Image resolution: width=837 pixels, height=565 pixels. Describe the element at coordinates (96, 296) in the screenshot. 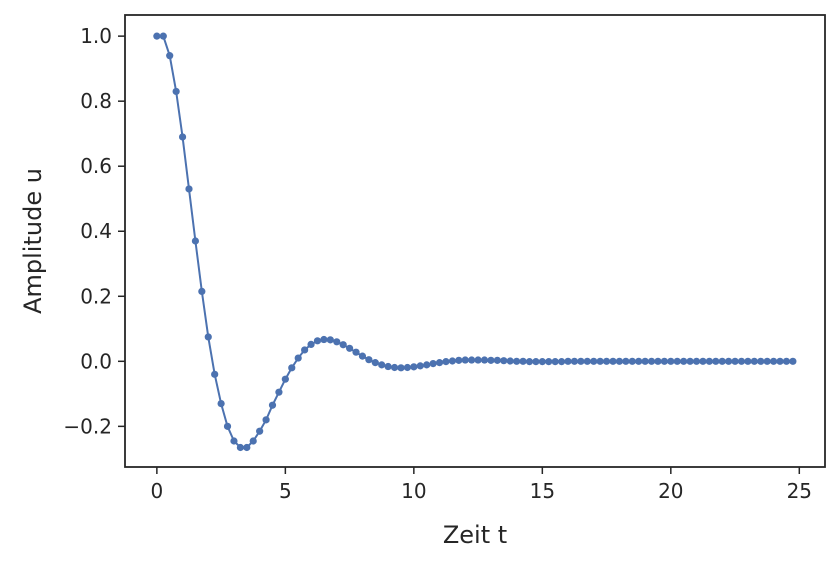

I see `y-tick-label: 0.2` at that location.